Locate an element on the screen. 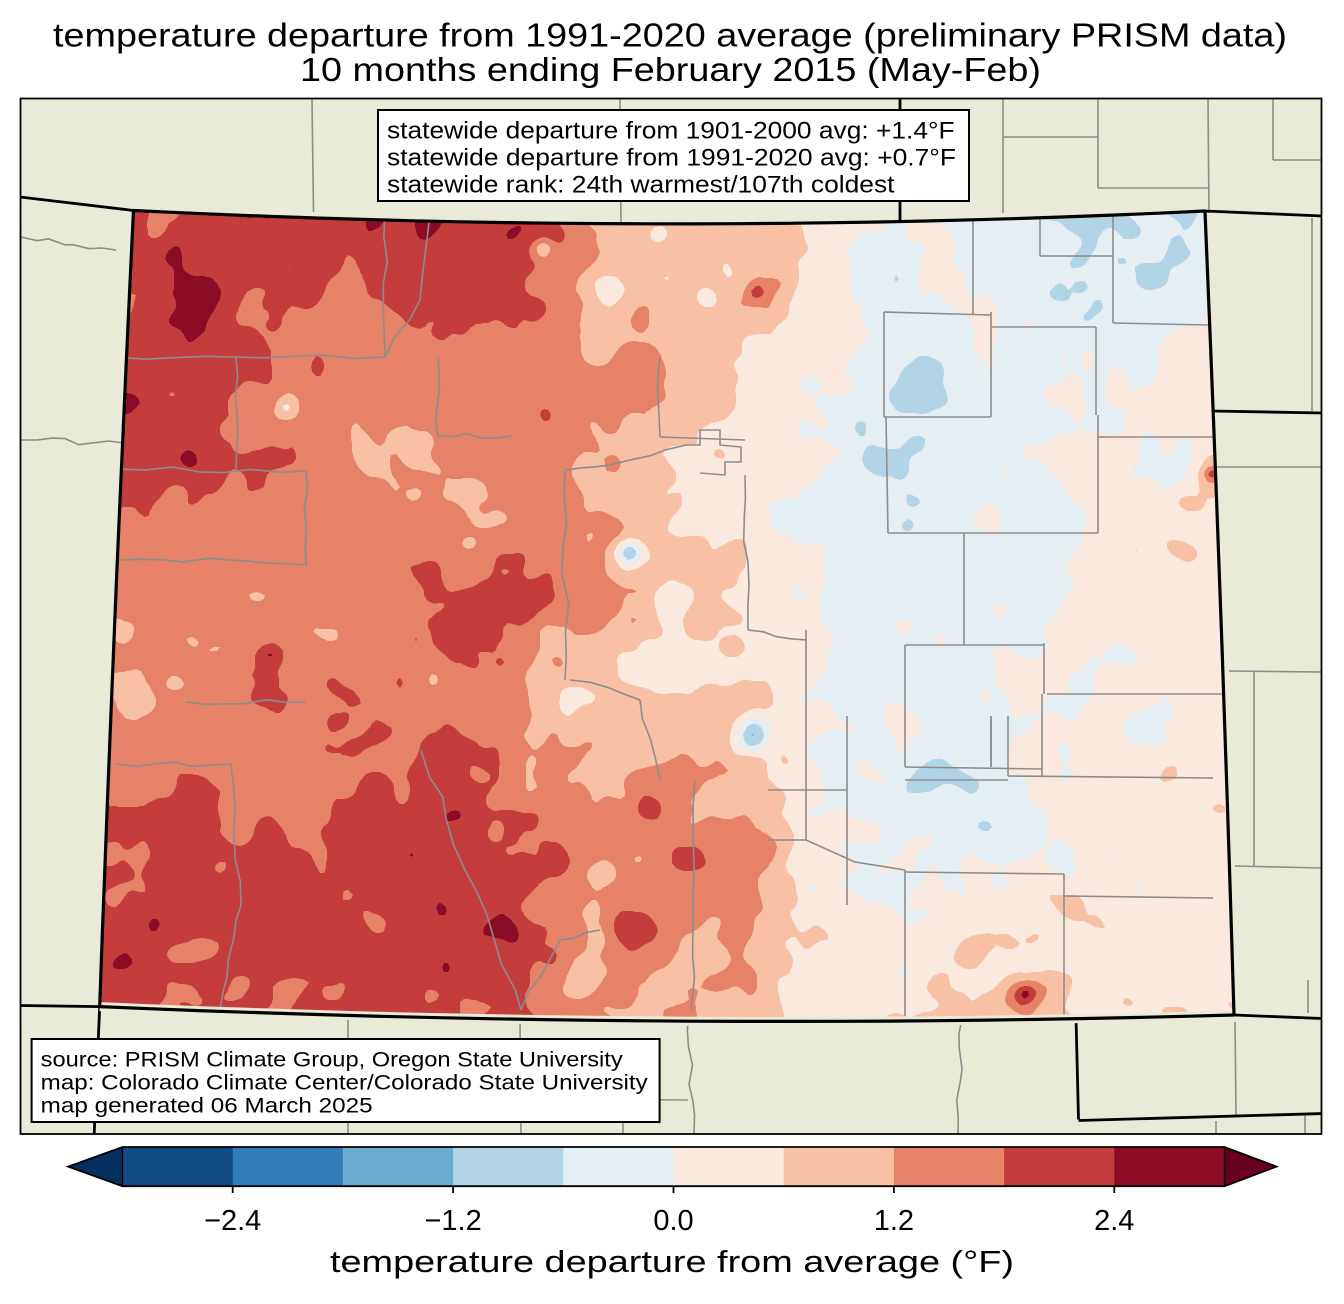 This screenshot has width=1344, height=1304. svg-text: 0.0 is located at coordinates (673, 1221).